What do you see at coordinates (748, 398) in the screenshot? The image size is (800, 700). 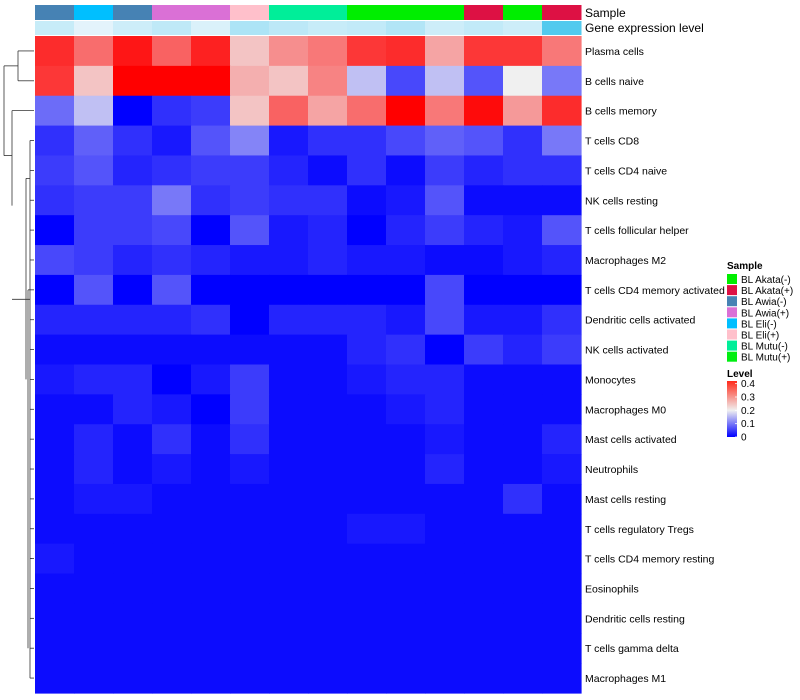 I see `legend-level-tick-label: 0.3` at bounding box center [748, 398].